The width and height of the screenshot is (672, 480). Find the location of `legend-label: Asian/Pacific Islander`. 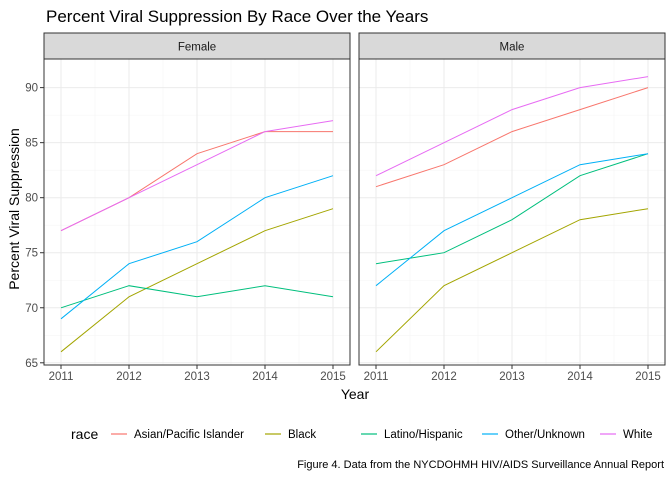

legend-label: Asian/Pacific Islander is located at coordinates (189, 435).